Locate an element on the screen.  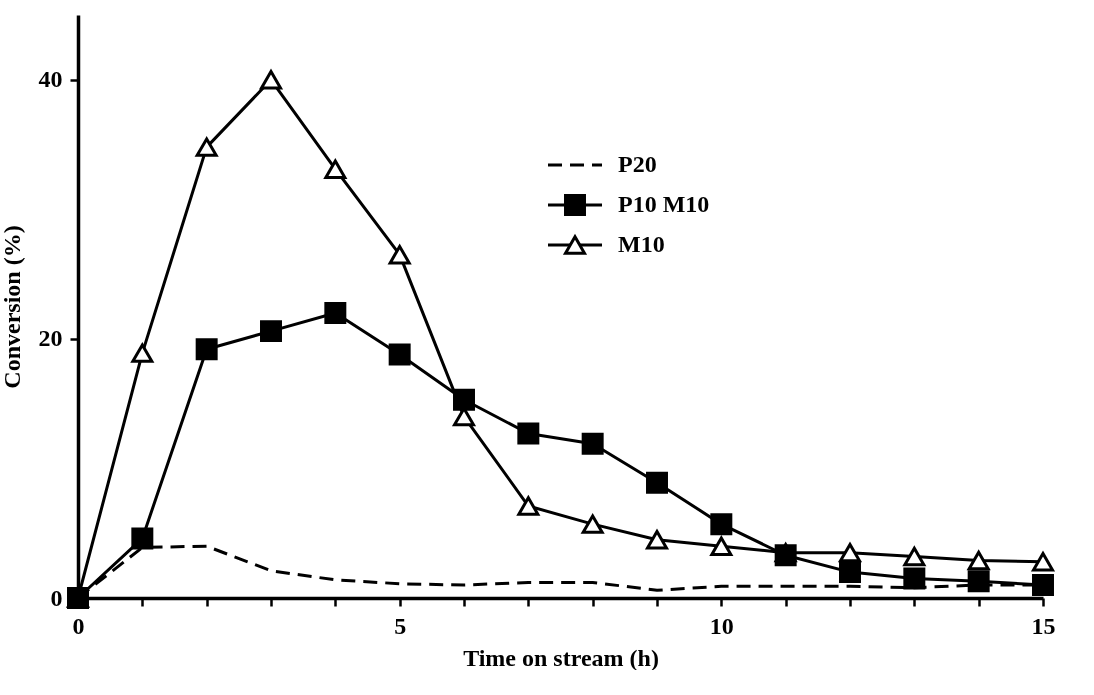
y-tick-label: 20 is located at coordinates (50, 338).